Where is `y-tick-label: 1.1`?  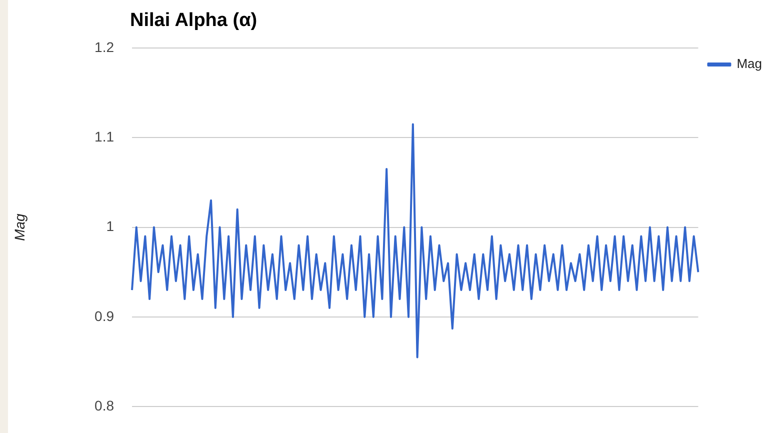
y-tick-label: 1.1 is located at coordinates (104, 136).